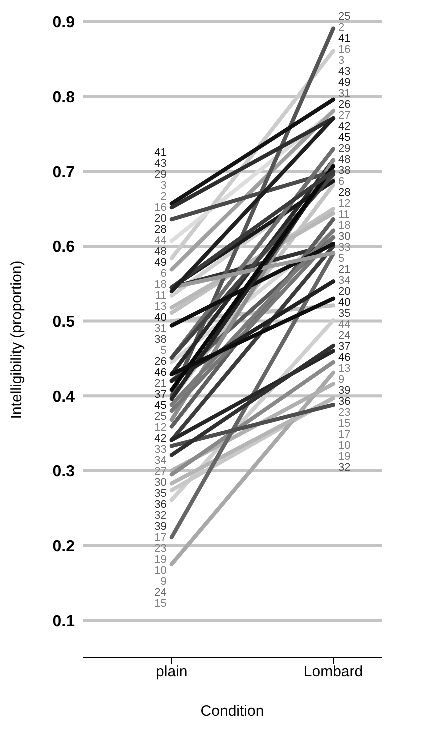 This screenshot has width=430, height=737. What do you see at coordinates (344, 83) in the screenshot?
I see `text: 49` at bounding box center [344, 83].